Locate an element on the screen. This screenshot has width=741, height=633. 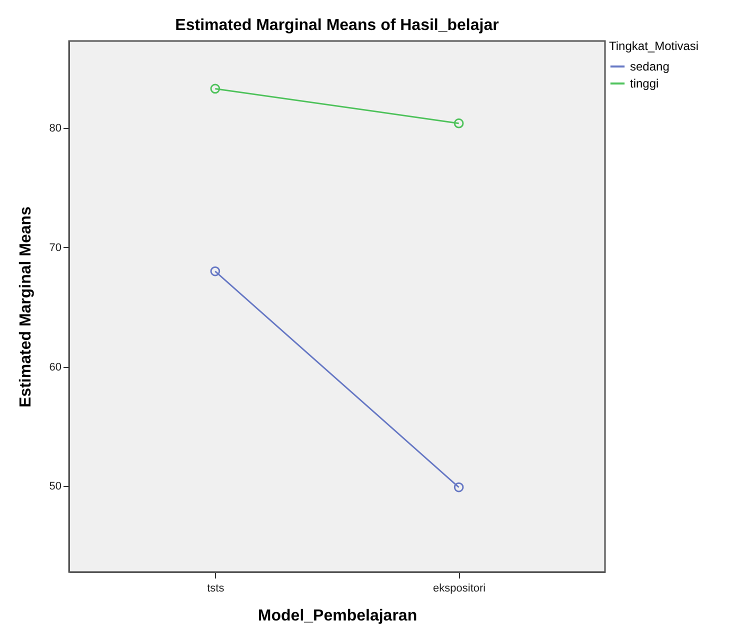
y-tick-label: 70 is located at coordinates (55, 248).